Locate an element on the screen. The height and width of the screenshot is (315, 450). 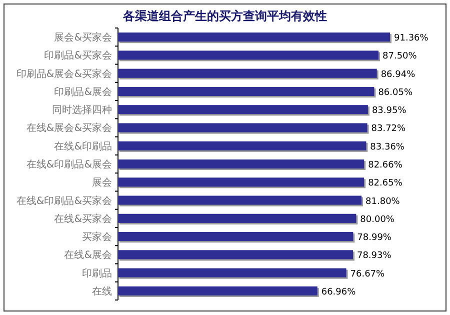
y-tick-label: 展会 is located at coordinates (102, 182).